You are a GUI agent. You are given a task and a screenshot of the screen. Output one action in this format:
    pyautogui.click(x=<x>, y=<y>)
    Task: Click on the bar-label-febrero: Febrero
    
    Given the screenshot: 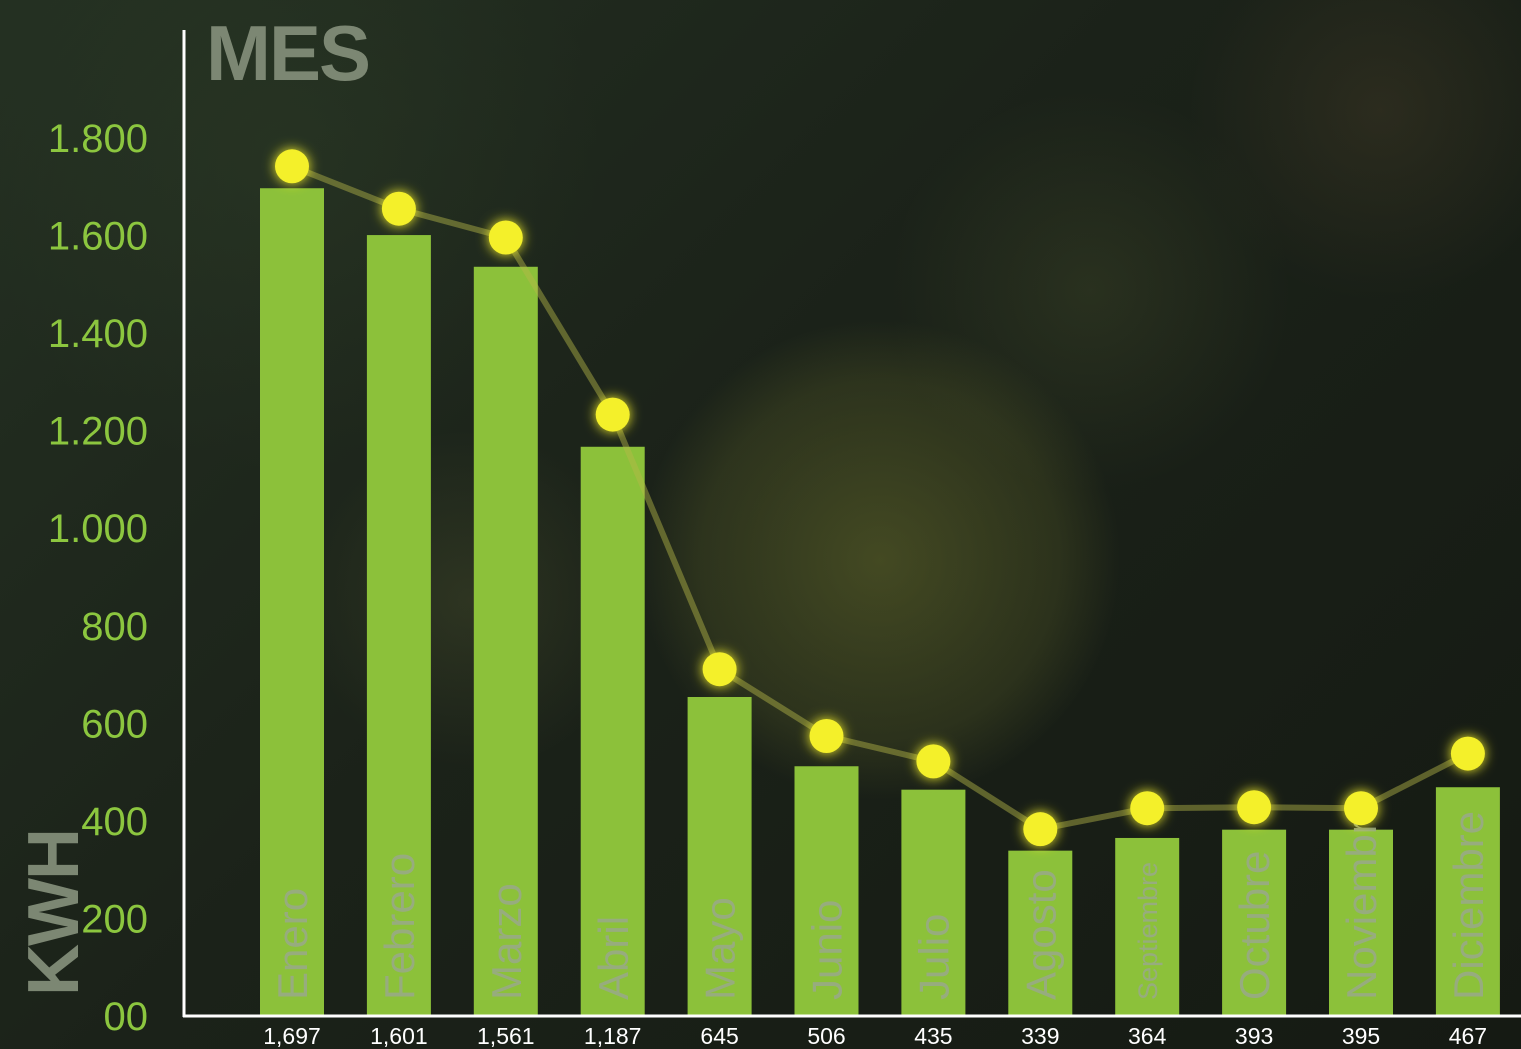 What is the action you would take?
    pyautogui.click(x=399, y=926)
    